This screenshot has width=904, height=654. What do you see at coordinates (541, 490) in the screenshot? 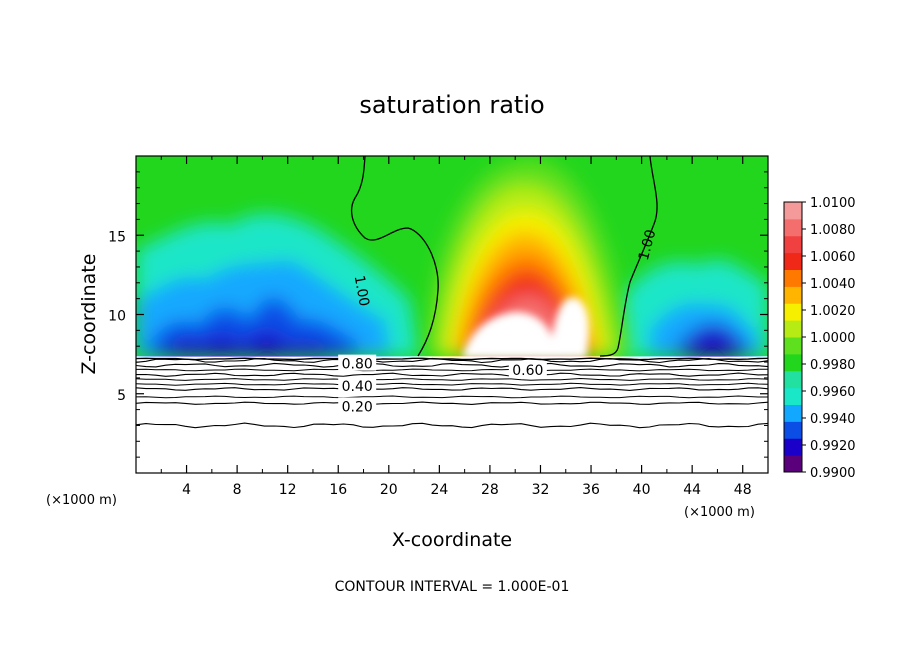
I see `x-tick-label: 32` at bounding box center [541, 490].